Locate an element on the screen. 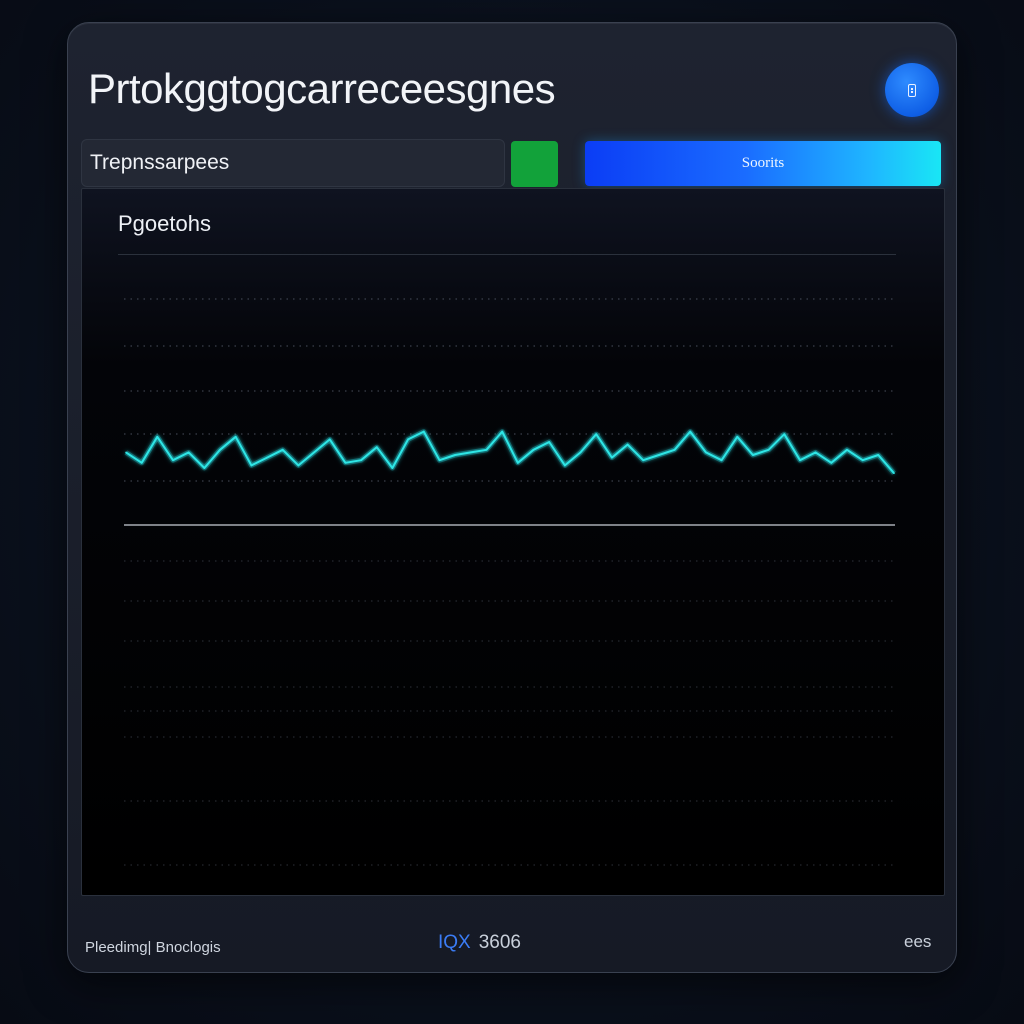 Image resolution: width=1024 pixels, height=1024 pixels. search-input is located at coordinates (293, 163).